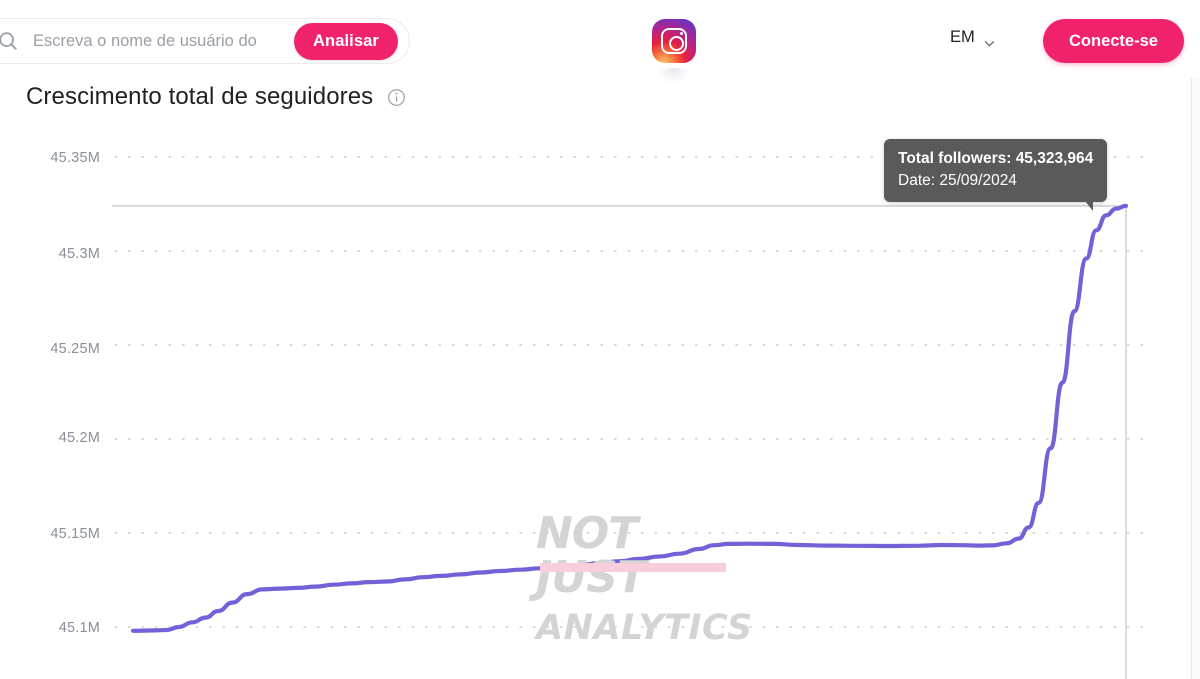  I want to click on language-label: EM, so click(962, 37).